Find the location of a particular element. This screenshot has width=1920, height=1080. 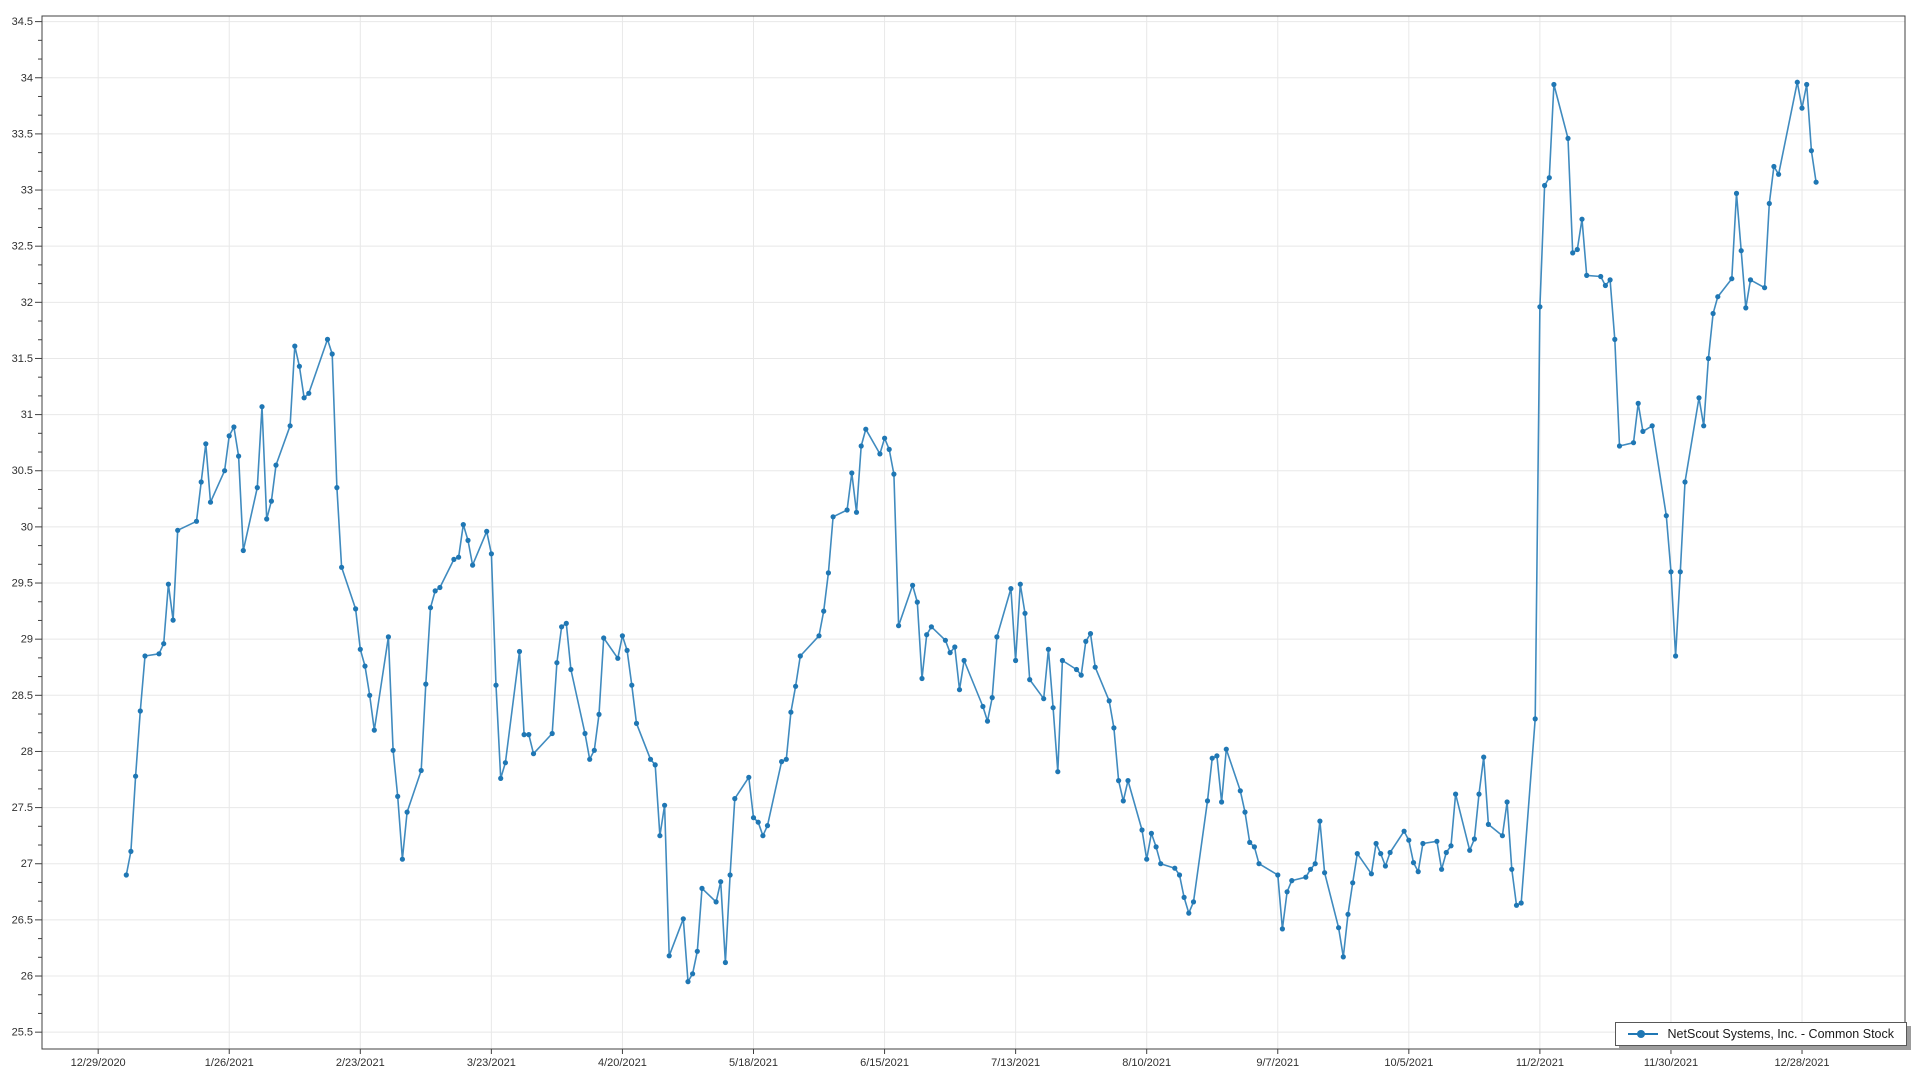

y-tick-label: 27 is located at coordinates (27, 864).